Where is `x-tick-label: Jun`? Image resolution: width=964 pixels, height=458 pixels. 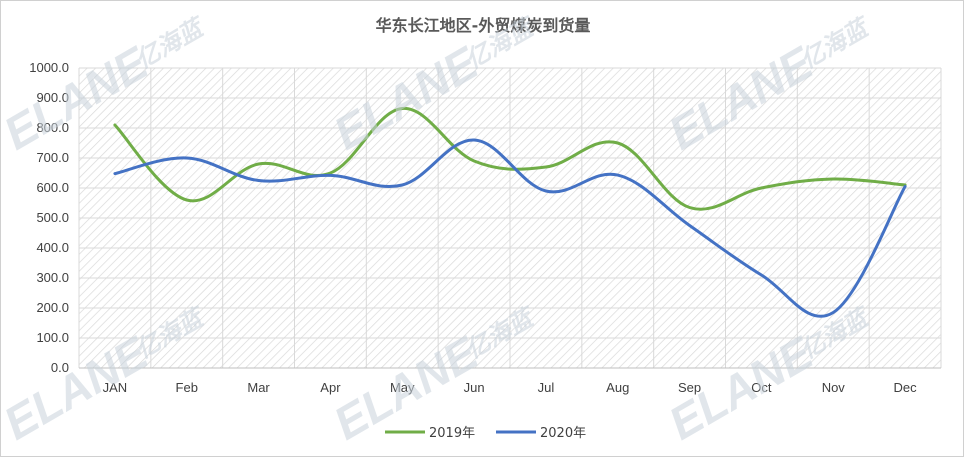
x-tick-label: Jun is located at coordinates (474, 387).